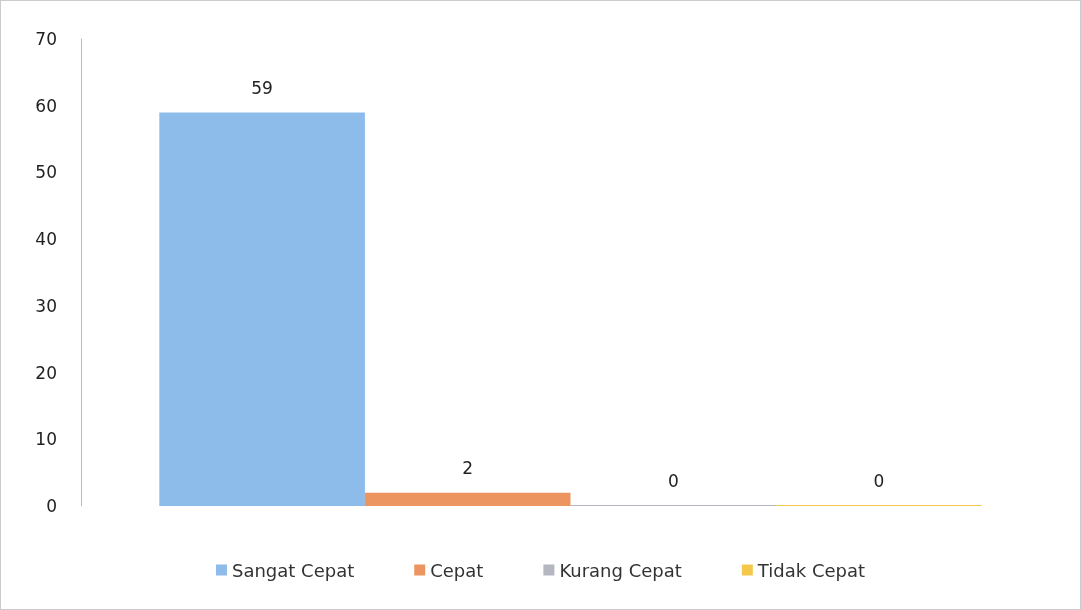 The height and width of the screenshot is (610, 1081). Describe the element at coordinates (46, 39) in the screenshot. I see `y-tick-label: 70` at that location.